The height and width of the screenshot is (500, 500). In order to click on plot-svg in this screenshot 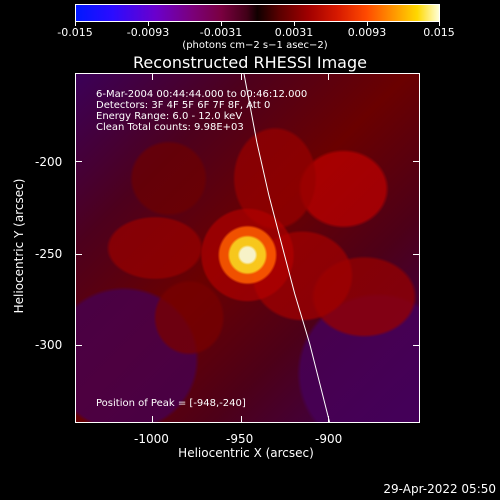, I will do `click(287, 248)`.